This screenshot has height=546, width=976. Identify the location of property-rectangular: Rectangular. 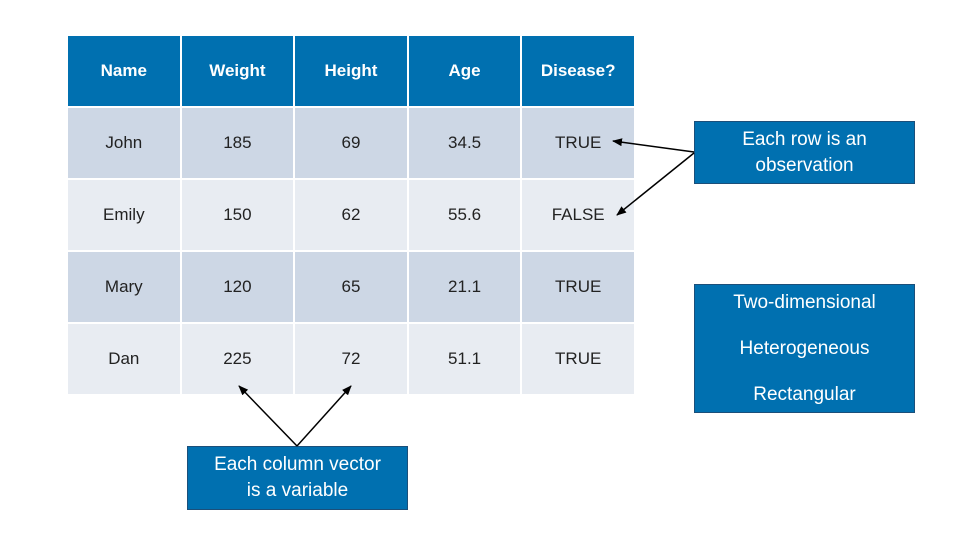
(804, 394).